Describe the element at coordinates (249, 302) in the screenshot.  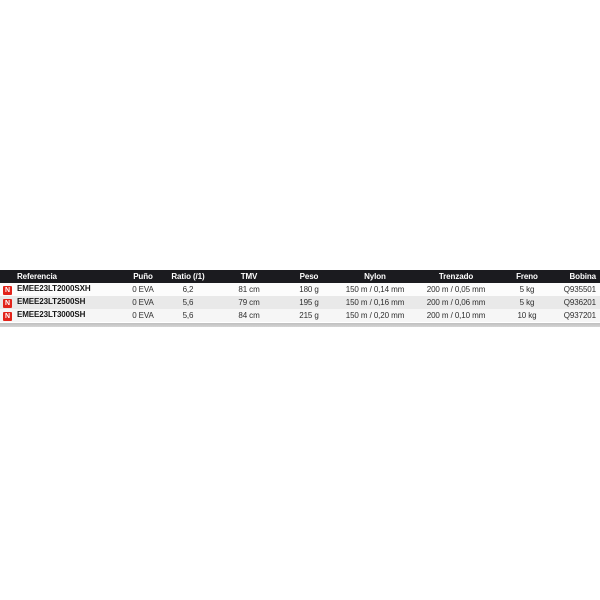
I see `cell-tmv: 79 cm` at that location.